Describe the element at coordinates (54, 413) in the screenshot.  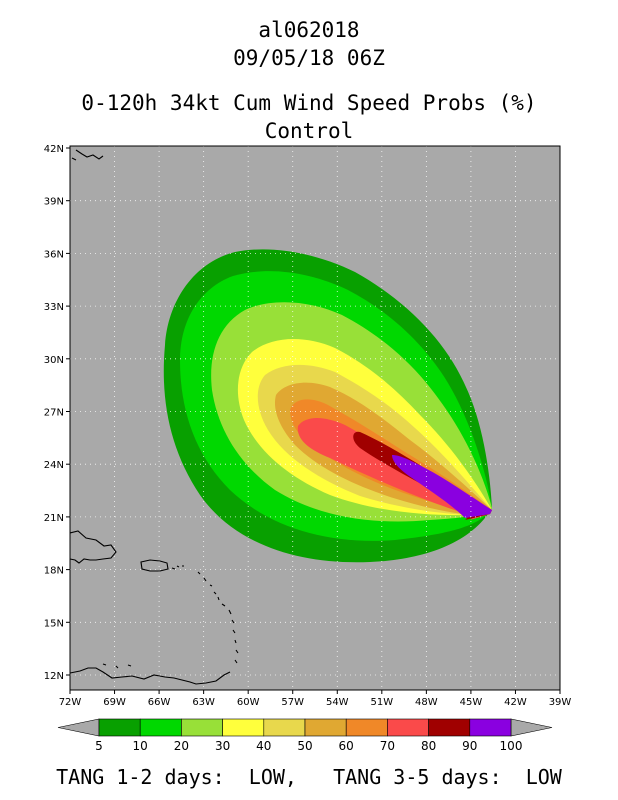
I see `lat-tick-label: 27N` at that location.